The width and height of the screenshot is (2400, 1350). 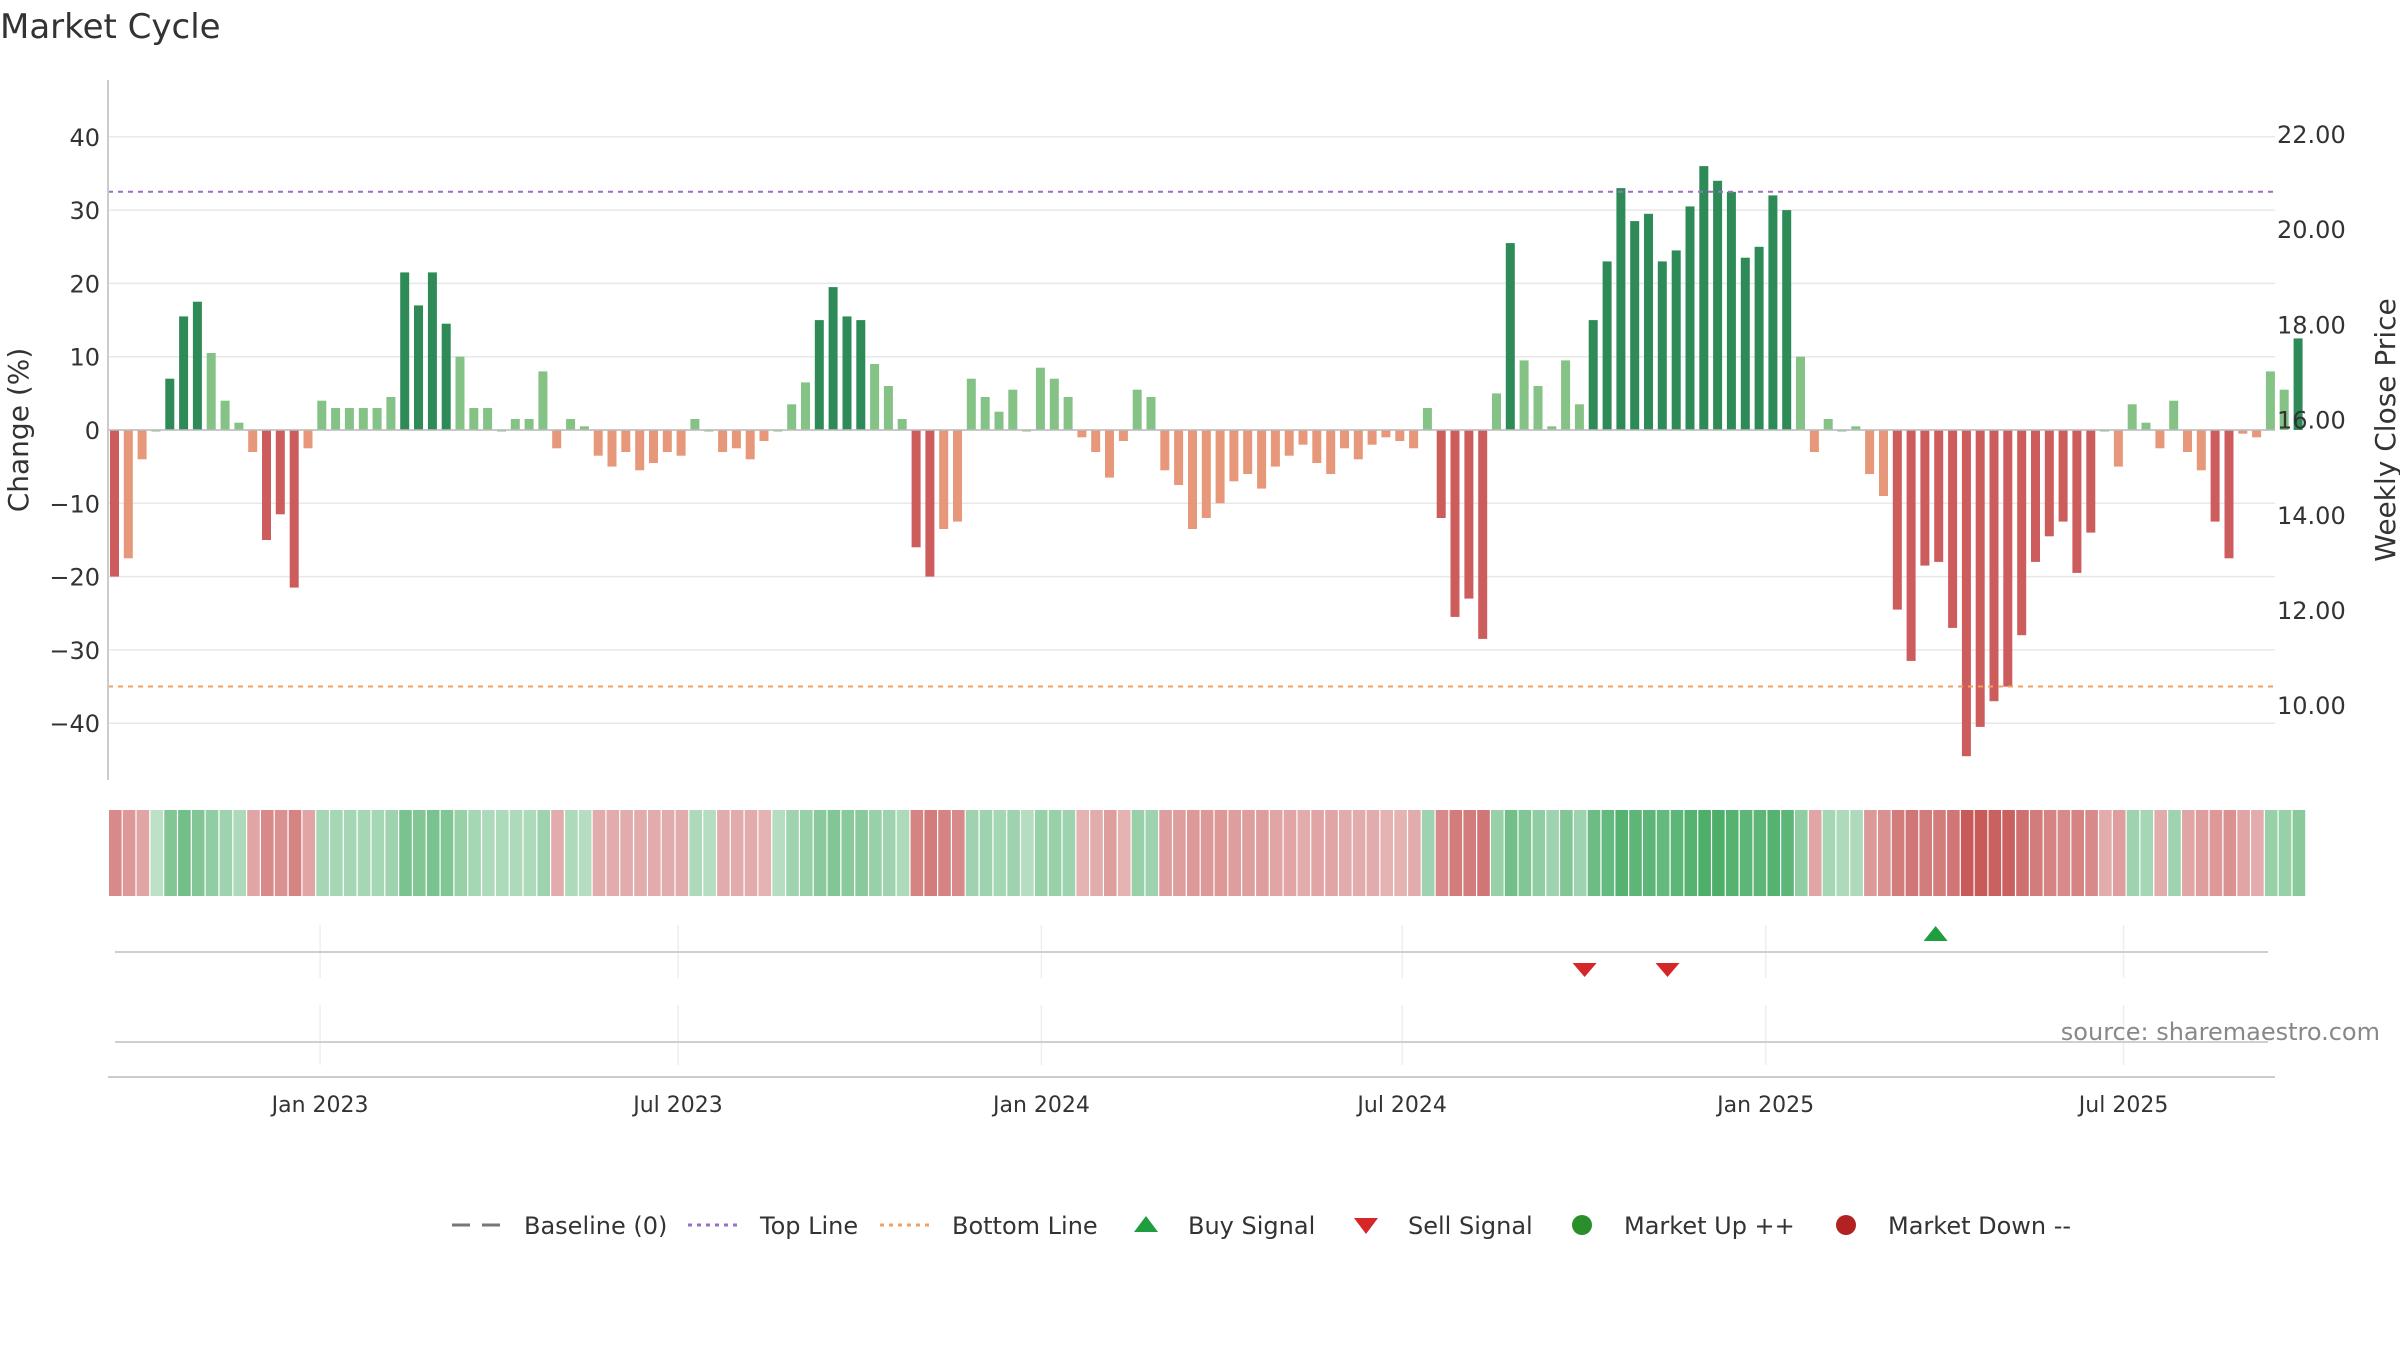 I want to click on heat-strip, so click(x=1207, y=853).